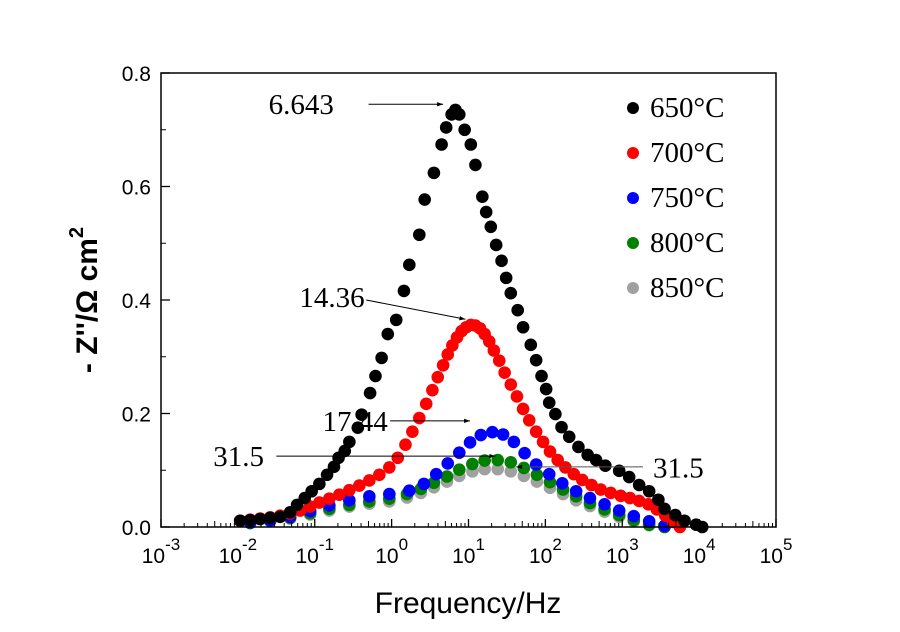 The image size is (900, 632). Describe the element at coordinates (238, 551) in the screenshot. I see `x-tick-label: 10⁻²` at that location.